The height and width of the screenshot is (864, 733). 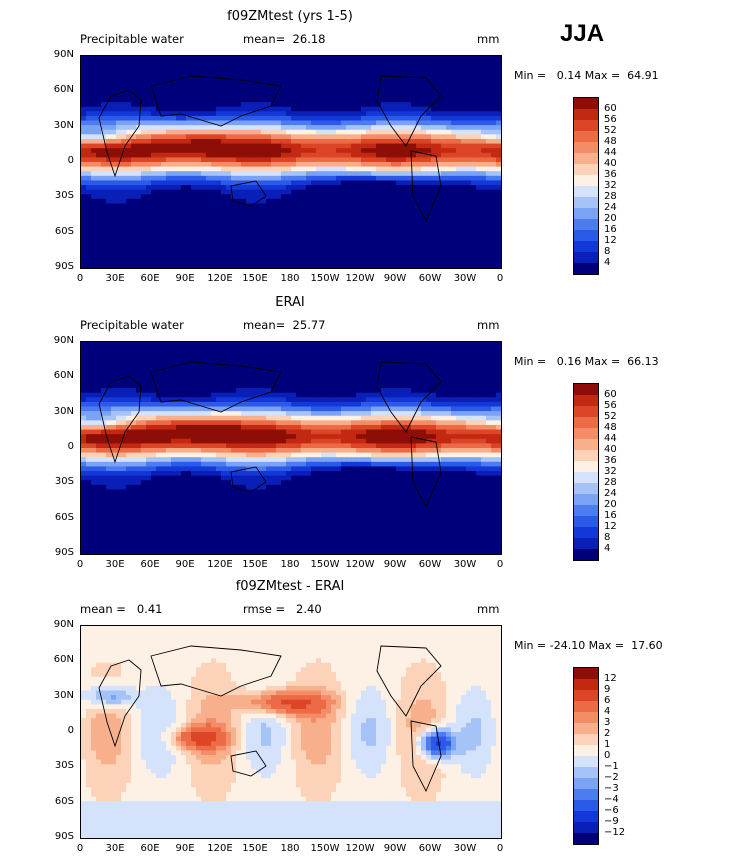 What do you see at coordinates (586, 158) in the screenshot?
I see `colorbar-segment` at bounding box center [586, 158].